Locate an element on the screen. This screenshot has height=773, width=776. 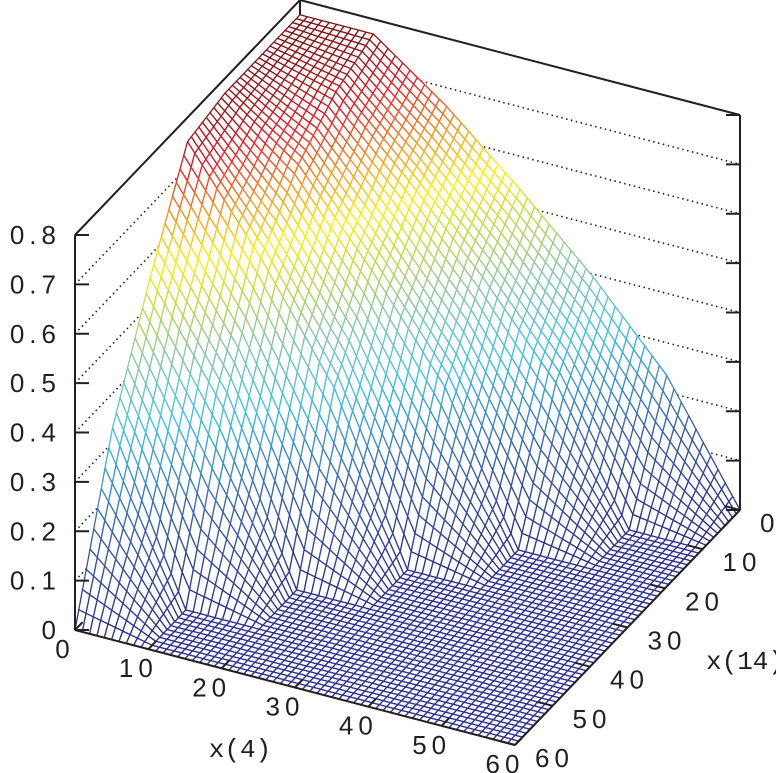
z-tick-label: 0.8 is located at coordinates (35, 235).